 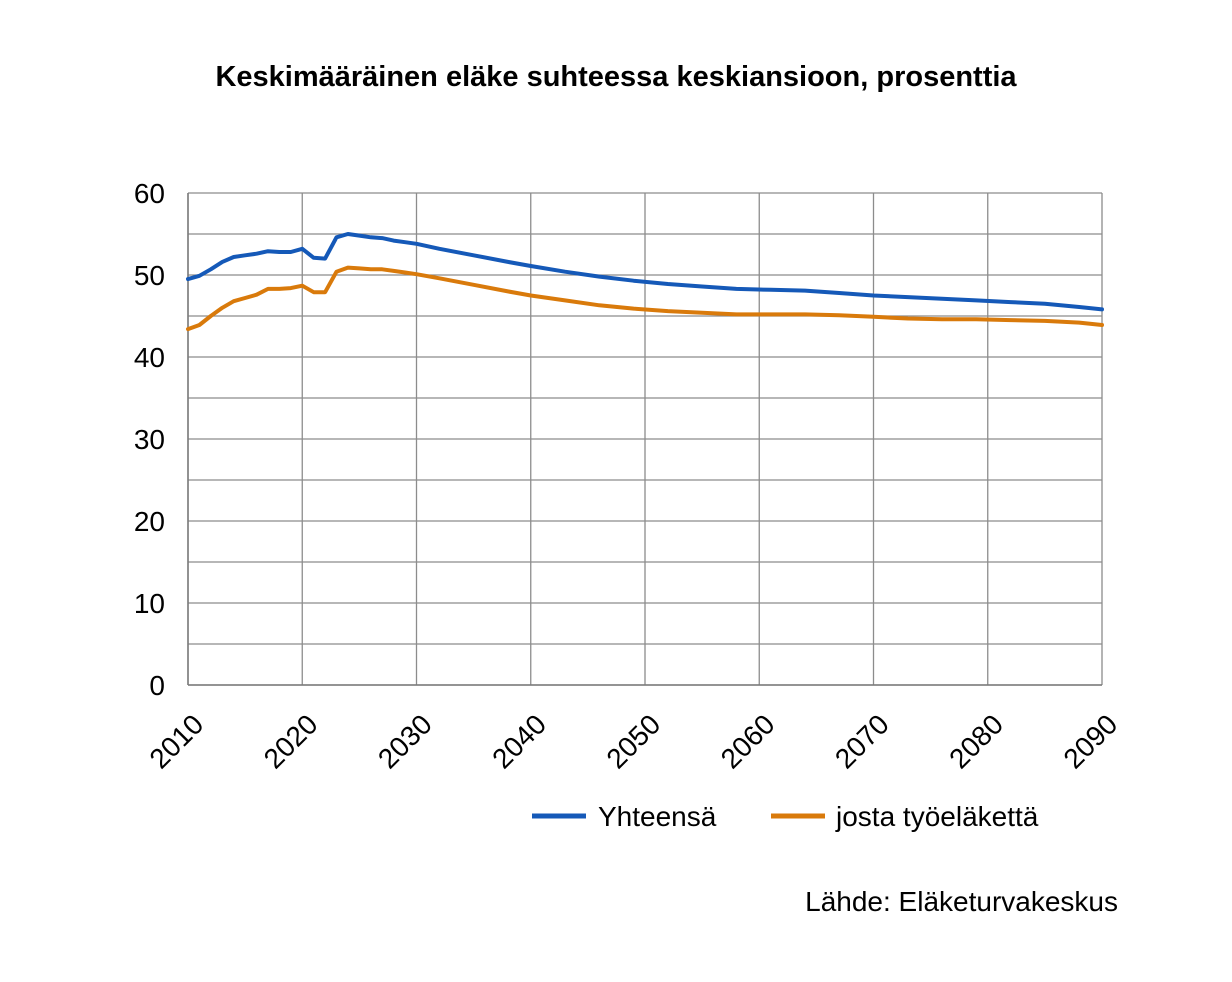 I want to click on legend-label-tyoelake: josta työeläkettä, so click(x=937, y=816).